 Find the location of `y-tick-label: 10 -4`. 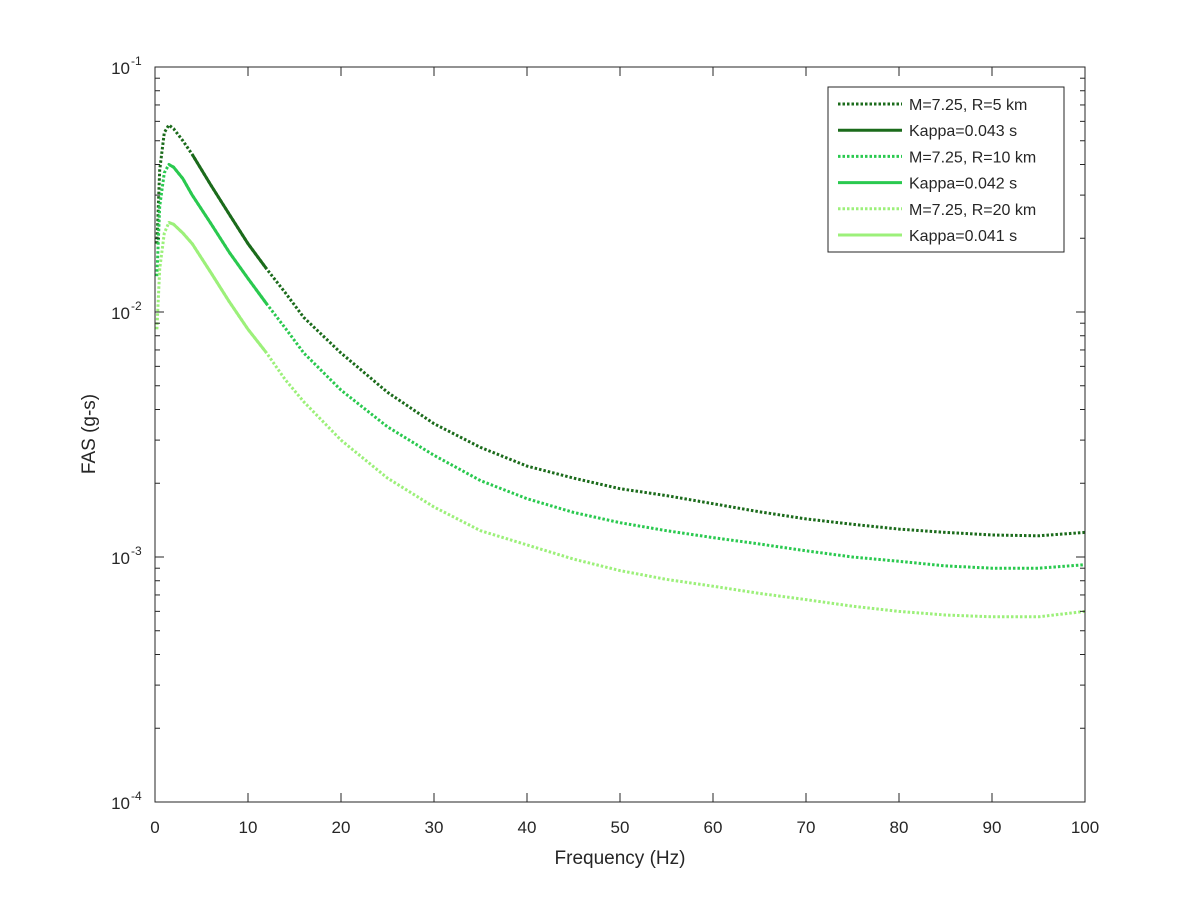

y-tick-label: 10 -4 is located at coordinates (126, 801).